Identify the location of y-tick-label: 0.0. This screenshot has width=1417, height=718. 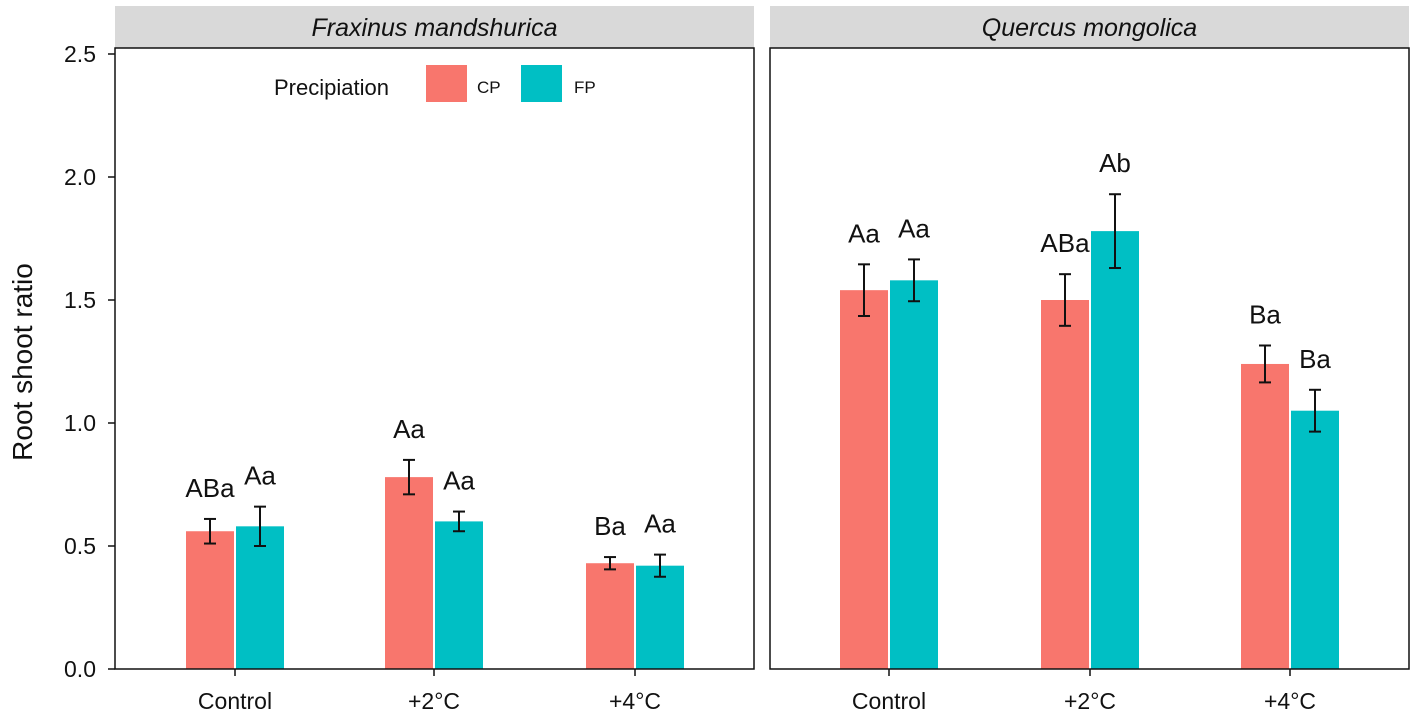
(80, 669).